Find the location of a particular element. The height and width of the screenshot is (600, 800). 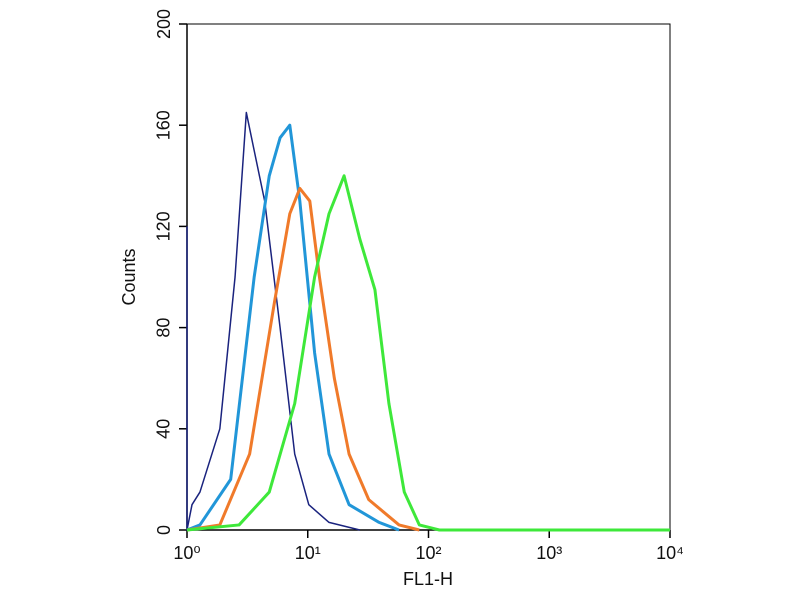

x-tick-label: 10¹ is located at coordinates (308, 553).